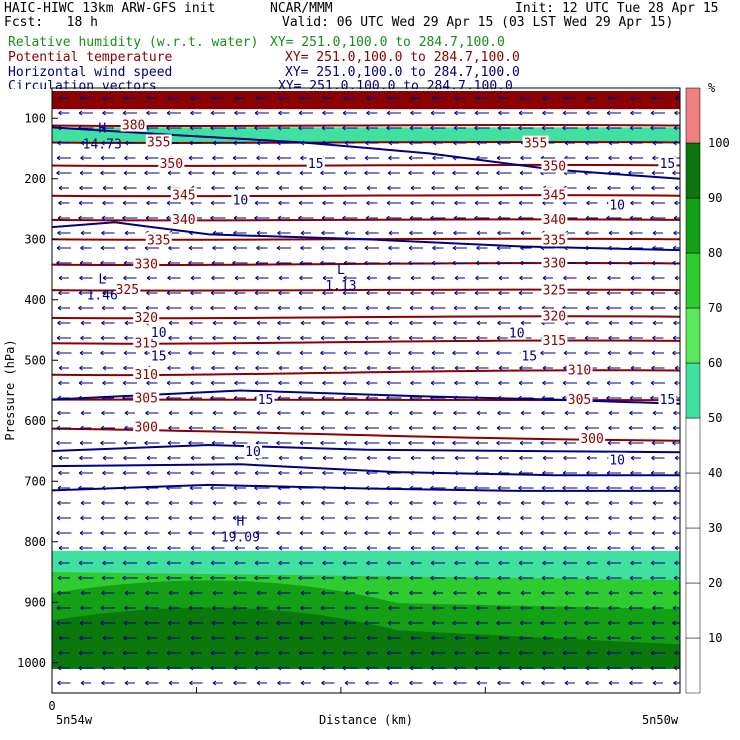 Image resolution: width=740 pixels, height=740 pixels. Describe the element at coordinates (145, 398) in the screenshot. I see `theta-label: 305` at that location.